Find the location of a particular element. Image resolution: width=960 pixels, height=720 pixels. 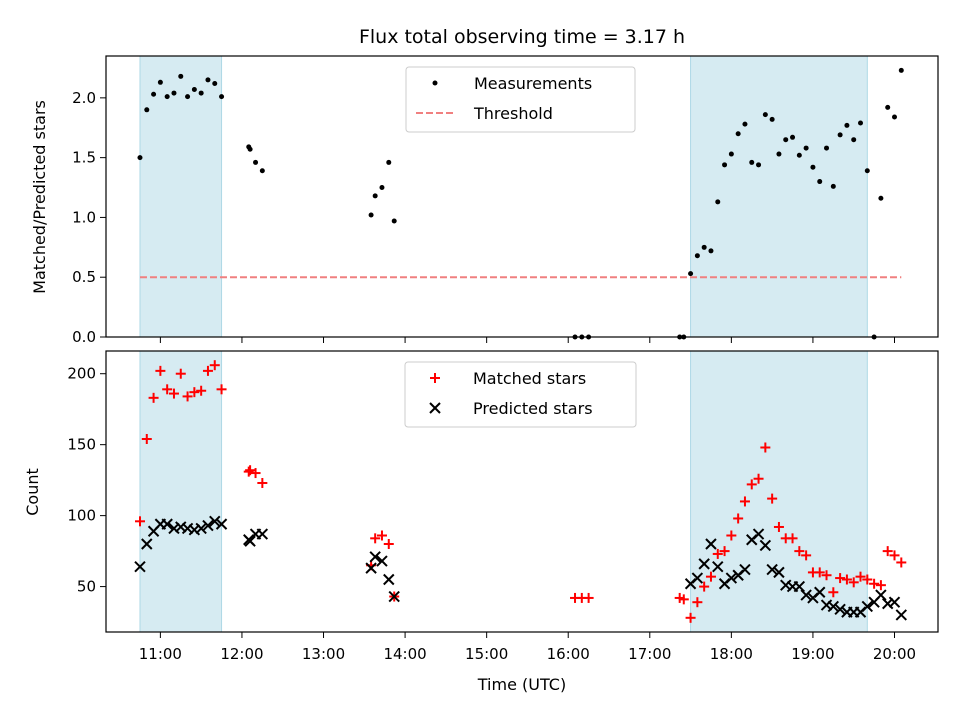

y-tick-label: 1.0 is located at coordinates (84, 217).